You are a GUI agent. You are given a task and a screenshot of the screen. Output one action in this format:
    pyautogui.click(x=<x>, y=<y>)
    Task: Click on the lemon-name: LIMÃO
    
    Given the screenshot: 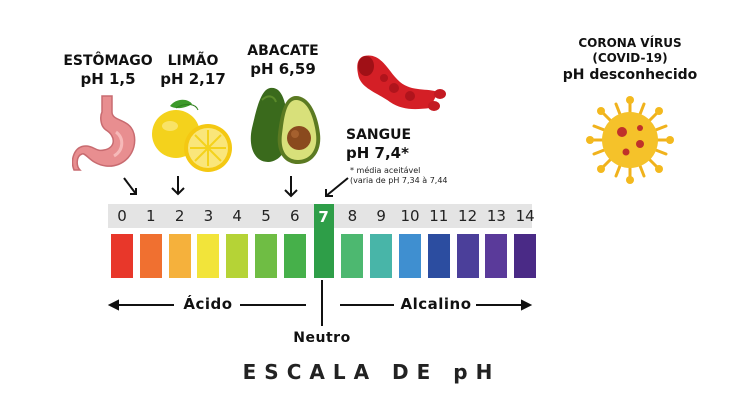 What is the action you would take?
    pyautogui.click(x=193, y=61)
    